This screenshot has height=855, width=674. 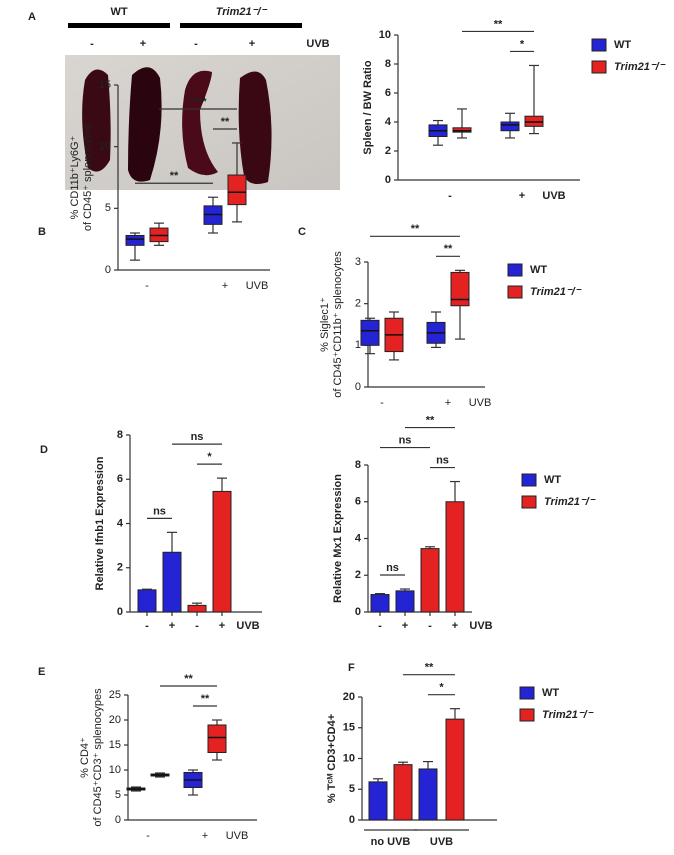 What do you see at coordinates (119, 25) in the screenshot?
I see `group-bar` at bounding box center [119, 25].